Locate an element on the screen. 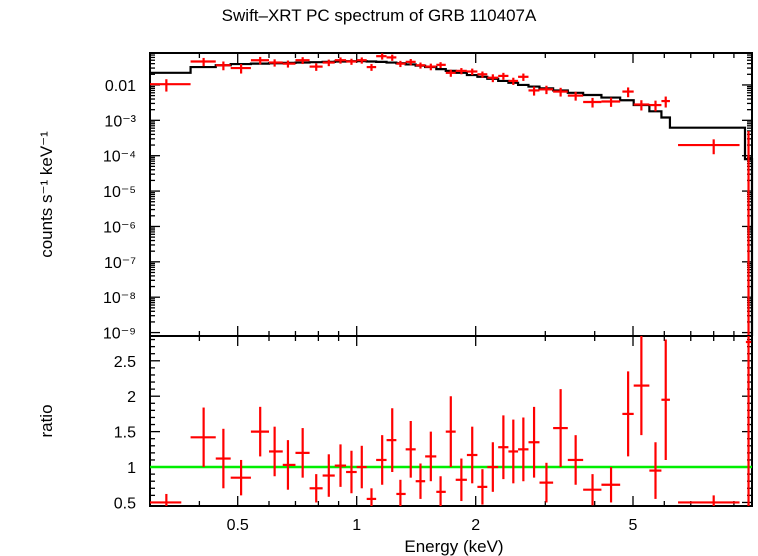 Image resolution: width=758 pixels, height=556 pixels. y-tick-label: 10⁻⁴ is located at coordinates (119, 157).